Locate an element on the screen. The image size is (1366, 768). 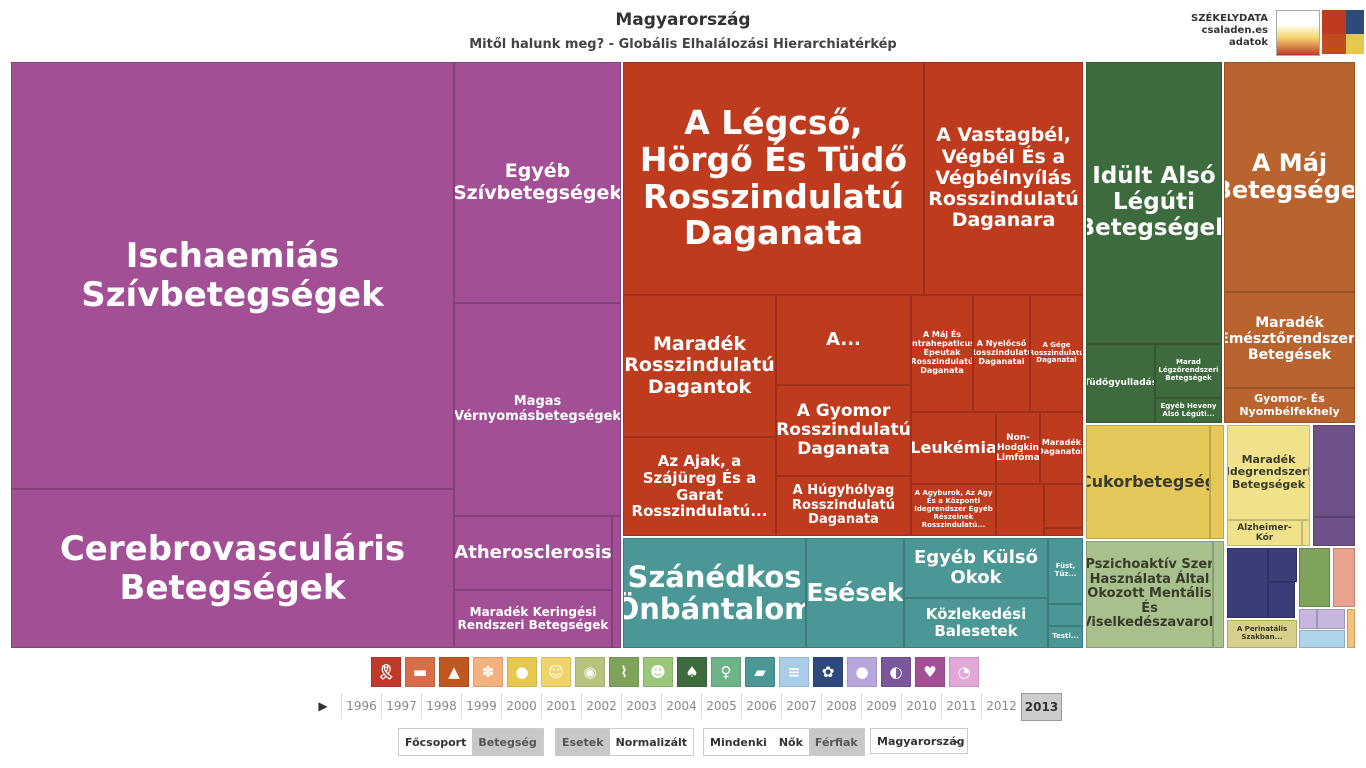
play-icon: ▶ is located at coordinates (323, 706).